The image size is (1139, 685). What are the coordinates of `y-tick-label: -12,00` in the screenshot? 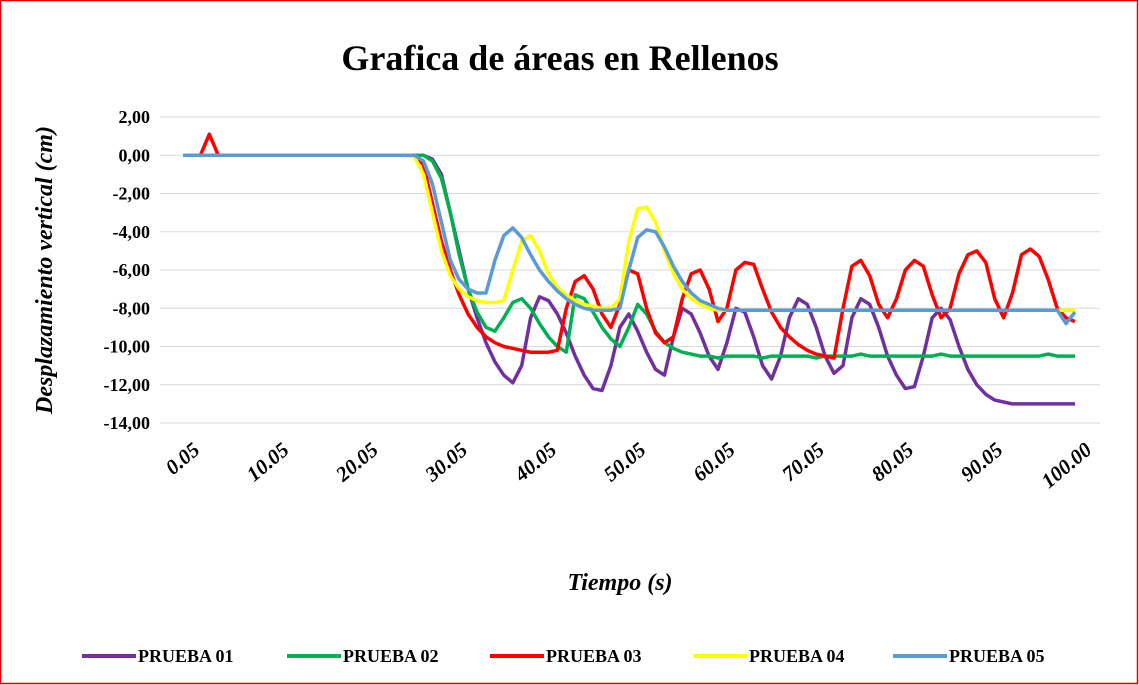 It's located at (127, 385).